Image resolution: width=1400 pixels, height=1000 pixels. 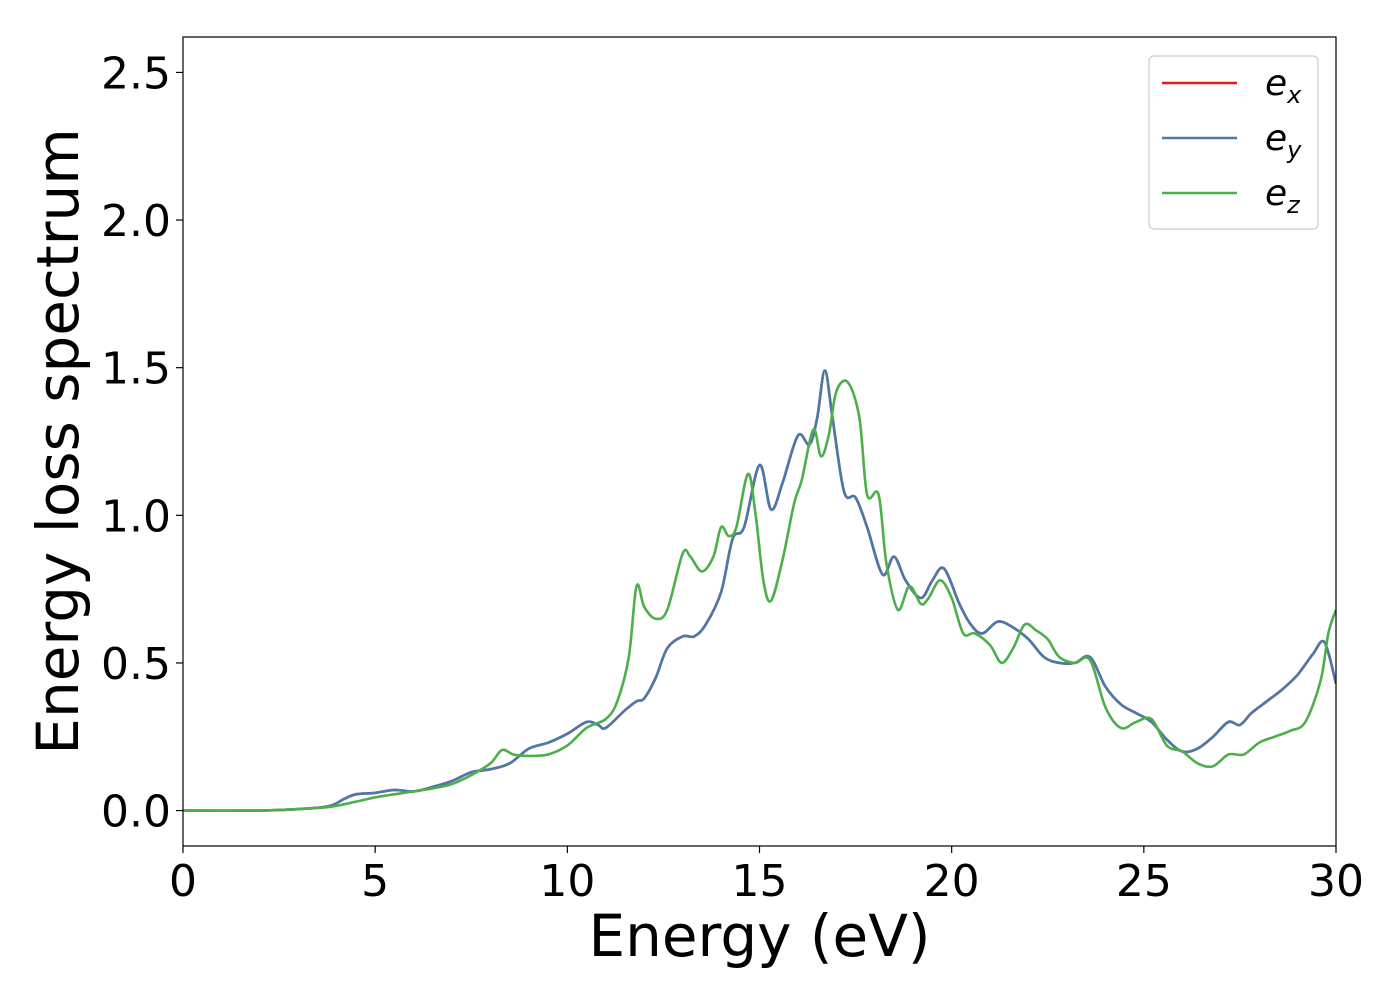 What do you see at coordinates (1336, 881) in the screenshot?
I see `x-tick-label: 30` at bounding box center [1336, 881].